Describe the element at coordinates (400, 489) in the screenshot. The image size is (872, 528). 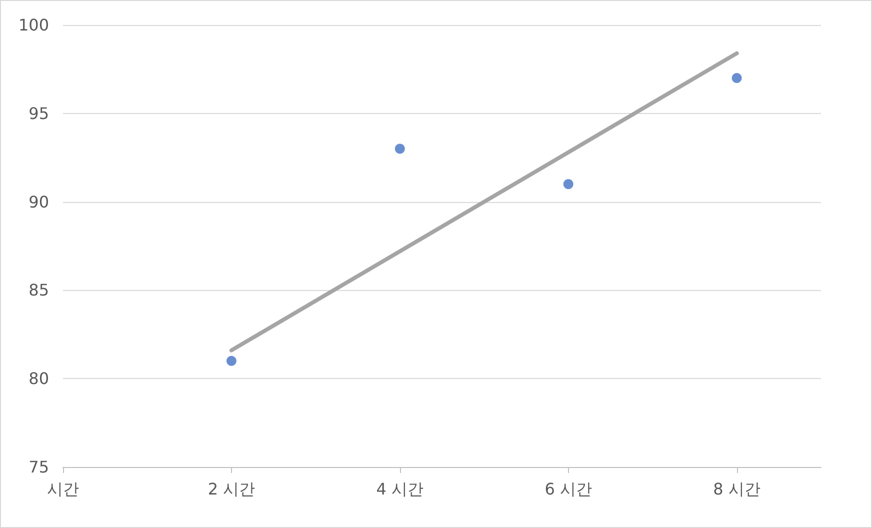
I see `x-tick-label: 4 시간` at that location.